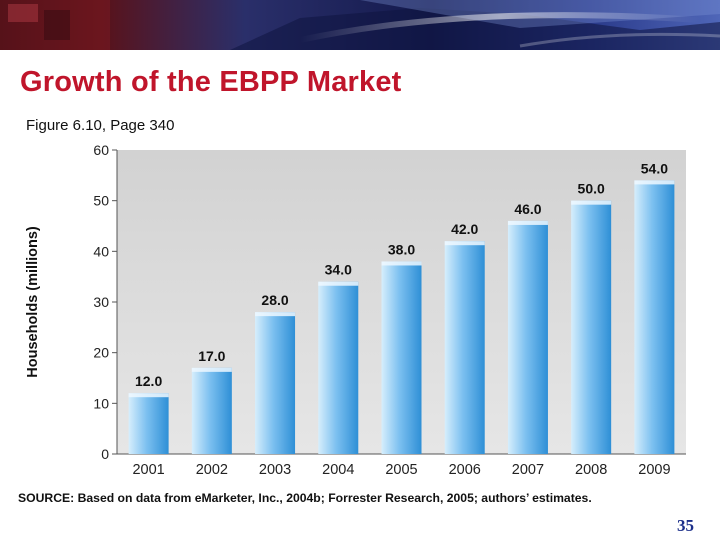 Image resolution: width=720 pixels, height=545 pixels. What do you see at coordinates (401, 249) in the screenshot?
I see `bar-value-label: 38.0` at bounding box center [401, 249].